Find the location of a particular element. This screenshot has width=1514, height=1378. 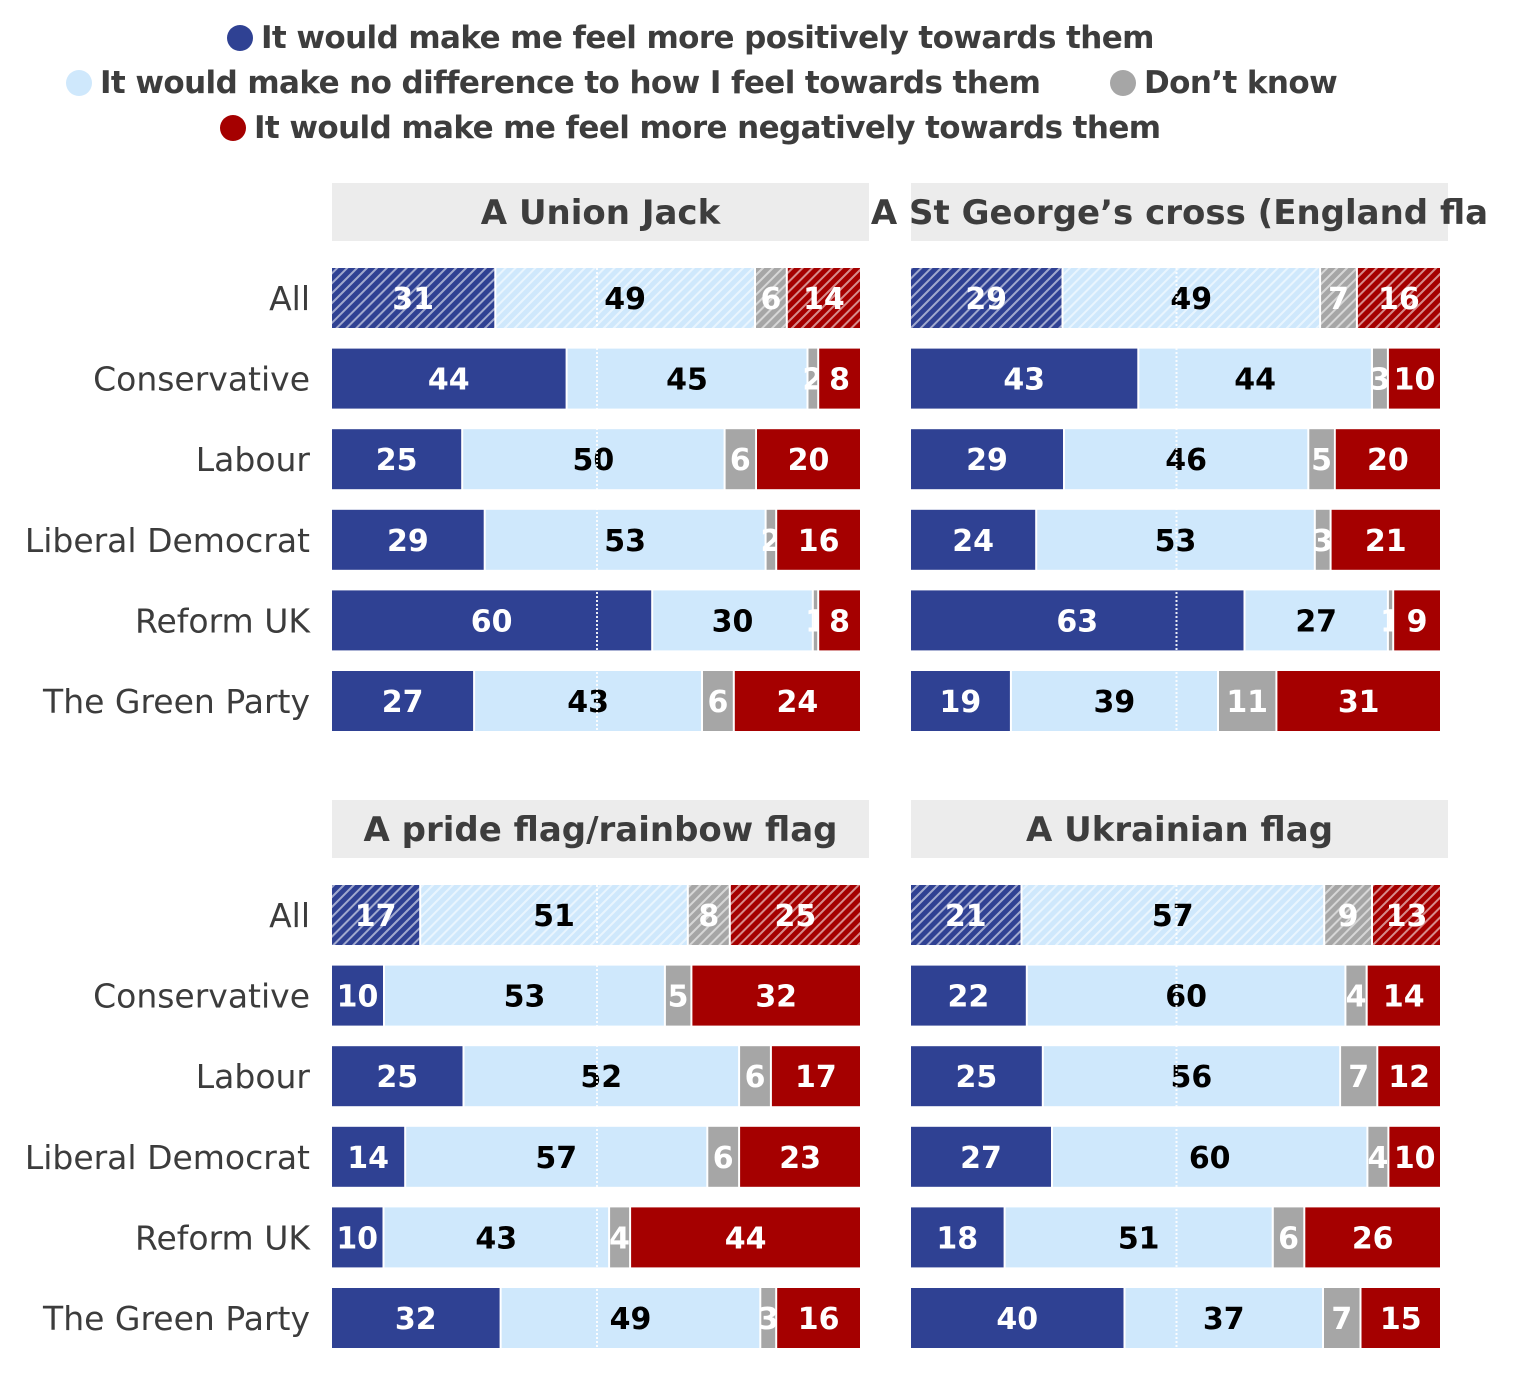

value-label-negative: 32 is located at coordinates (776, 997).